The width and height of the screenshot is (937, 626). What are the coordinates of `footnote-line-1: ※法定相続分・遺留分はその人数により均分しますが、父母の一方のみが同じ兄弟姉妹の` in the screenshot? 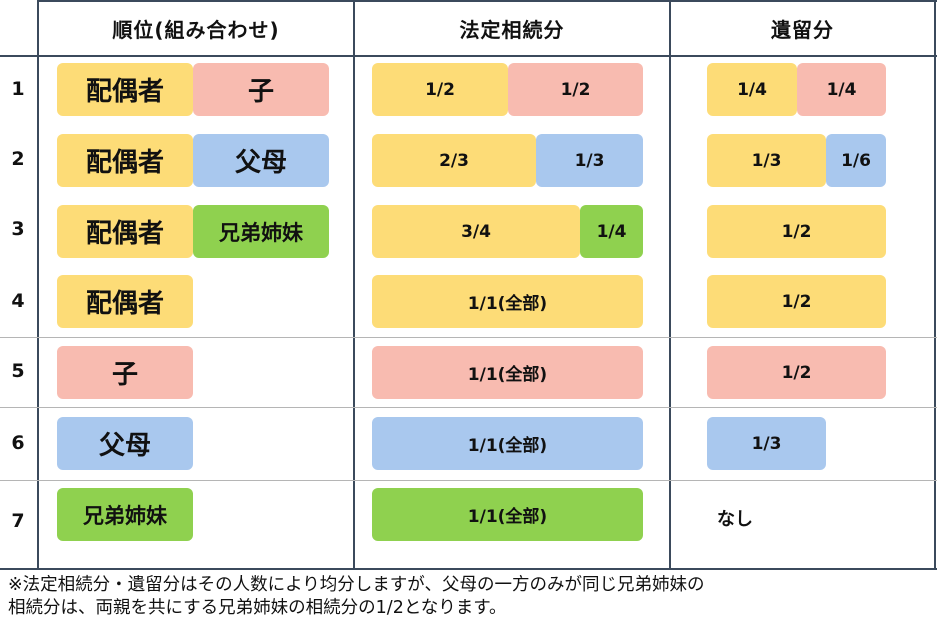 It's located at (356, 585).